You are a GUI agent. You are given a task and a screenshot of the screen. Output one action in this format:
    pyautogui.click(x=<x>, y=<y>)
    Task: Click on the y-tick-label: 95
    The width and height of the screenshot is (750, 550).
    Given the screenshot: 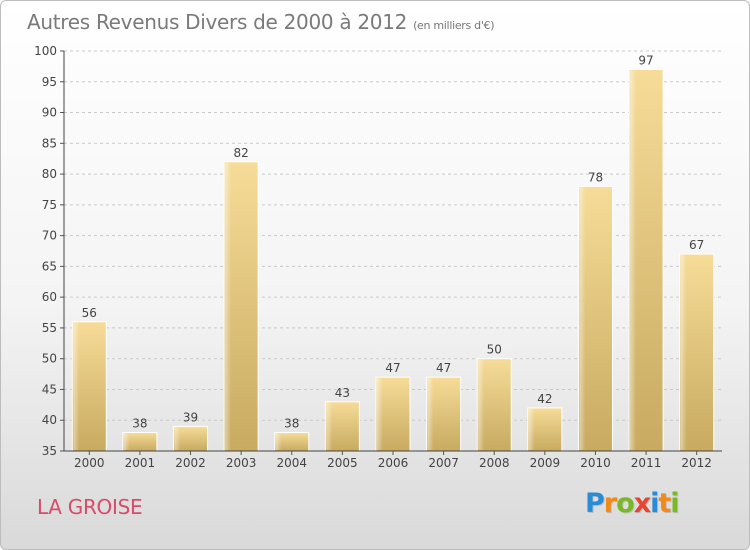 What is the action you would take?
    pyautogui.click(x=49, y=82)
    